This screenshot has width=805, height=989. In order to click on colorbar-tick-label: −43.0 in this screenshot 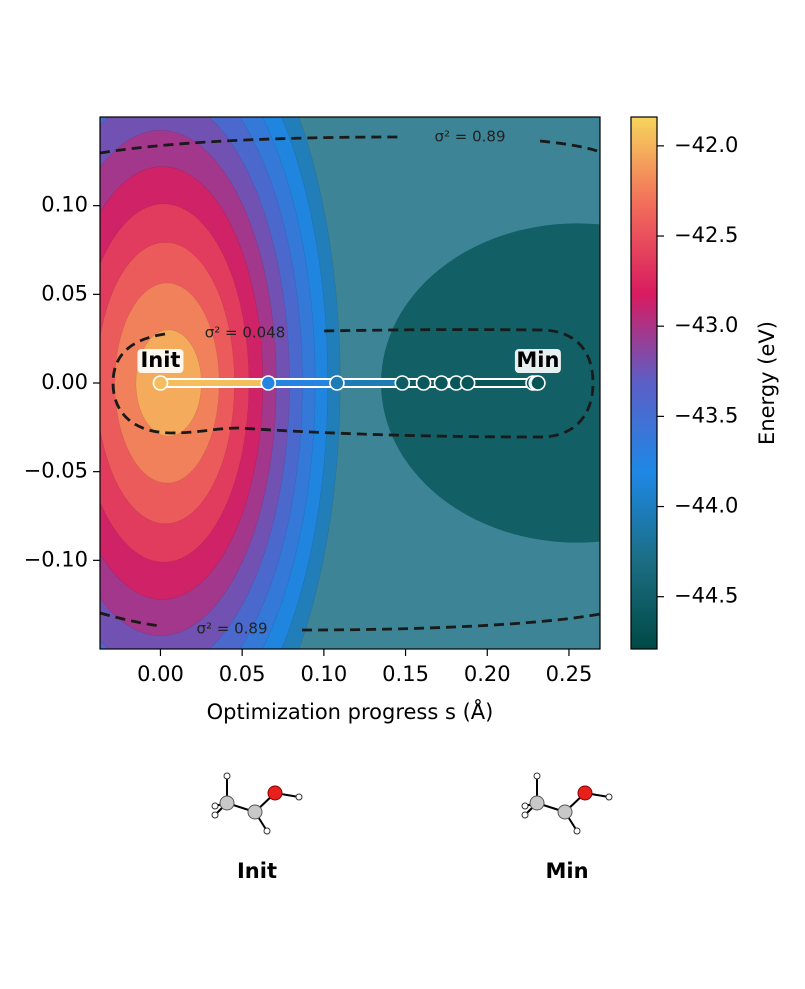, I will do `click(706, 325)`.